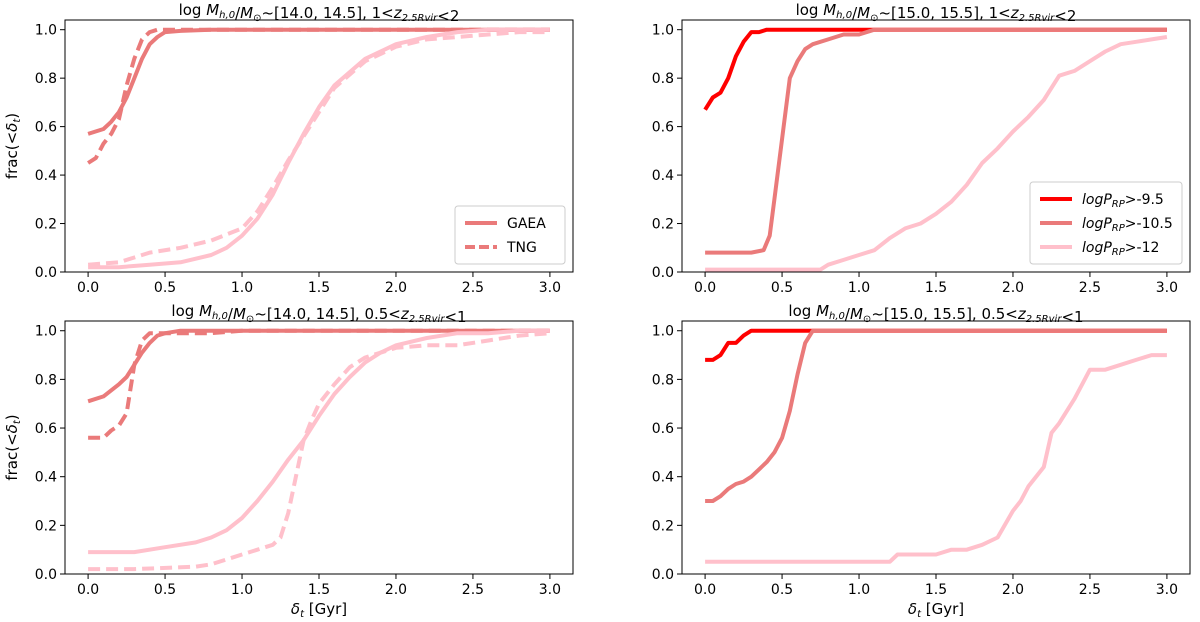 The height and width of the screenshot is (622, 1200). Describe the element at coordinates (1123, 201) in the screenshot. I see `legend-label: logPRP>-9.5` at that location.